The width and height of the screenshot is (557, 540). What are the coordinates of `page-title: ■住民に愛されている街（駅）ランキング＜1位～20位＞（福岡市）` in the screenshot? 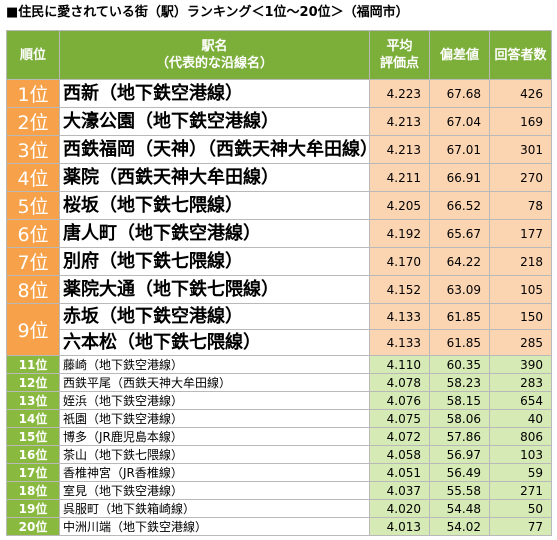 It's located at (207, 12).